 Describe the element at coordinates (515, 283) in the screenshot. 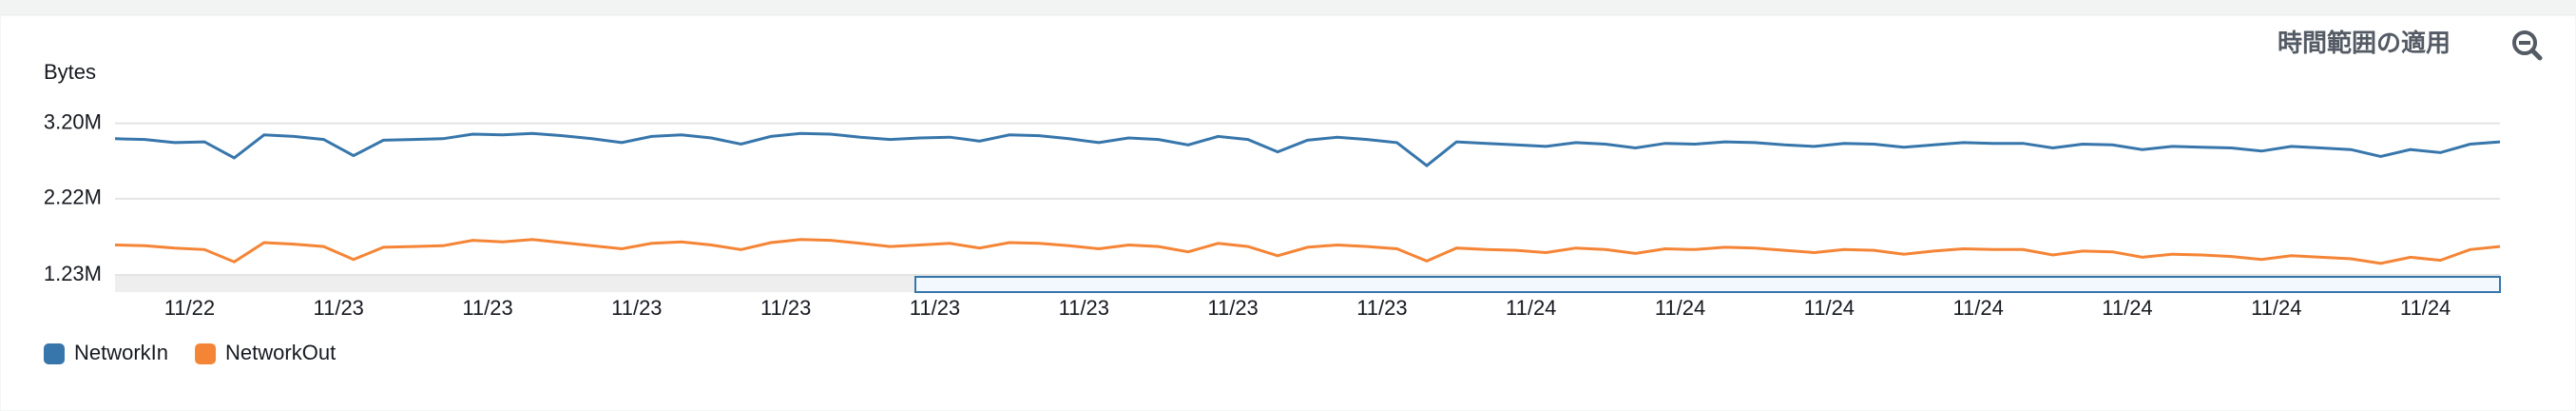

I see `navigator-track` at that location.